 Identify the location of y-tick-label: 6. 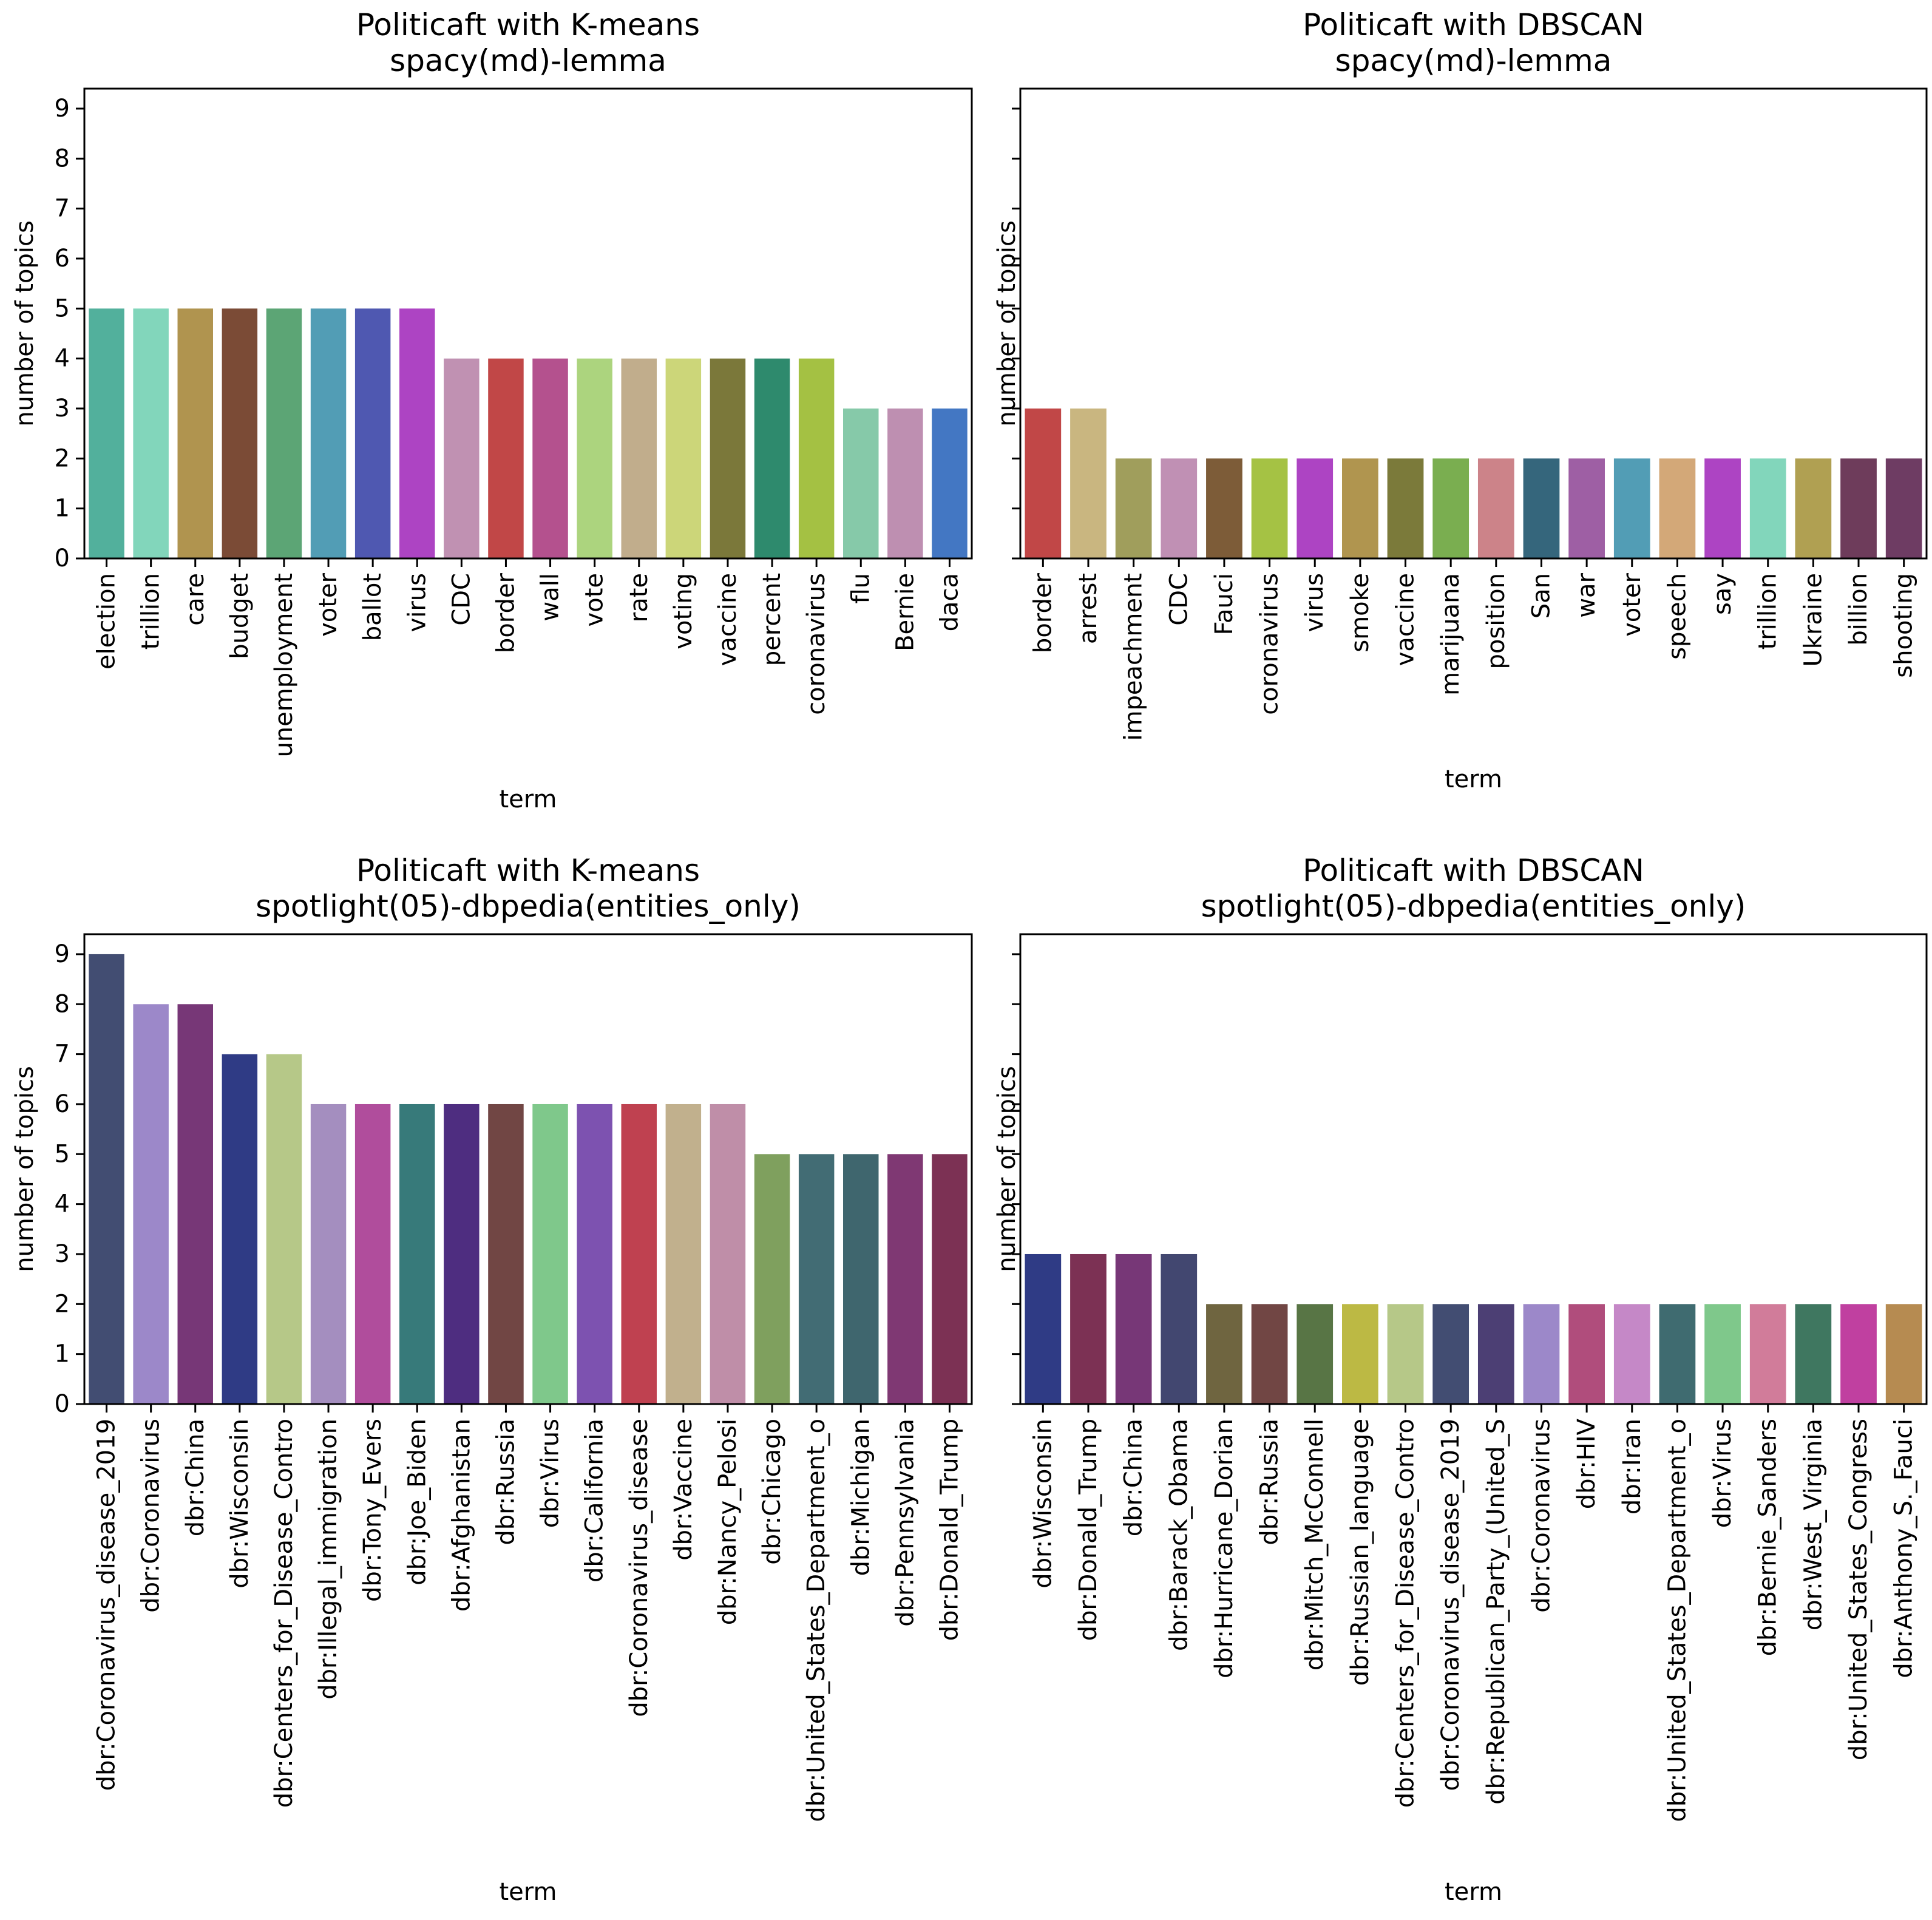
(62, 1104).